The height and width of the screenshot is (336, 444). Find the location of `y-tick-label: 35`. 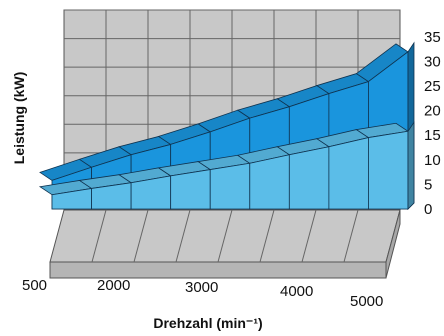

y-tick-label: 35 is located at coordinates (432, 37).